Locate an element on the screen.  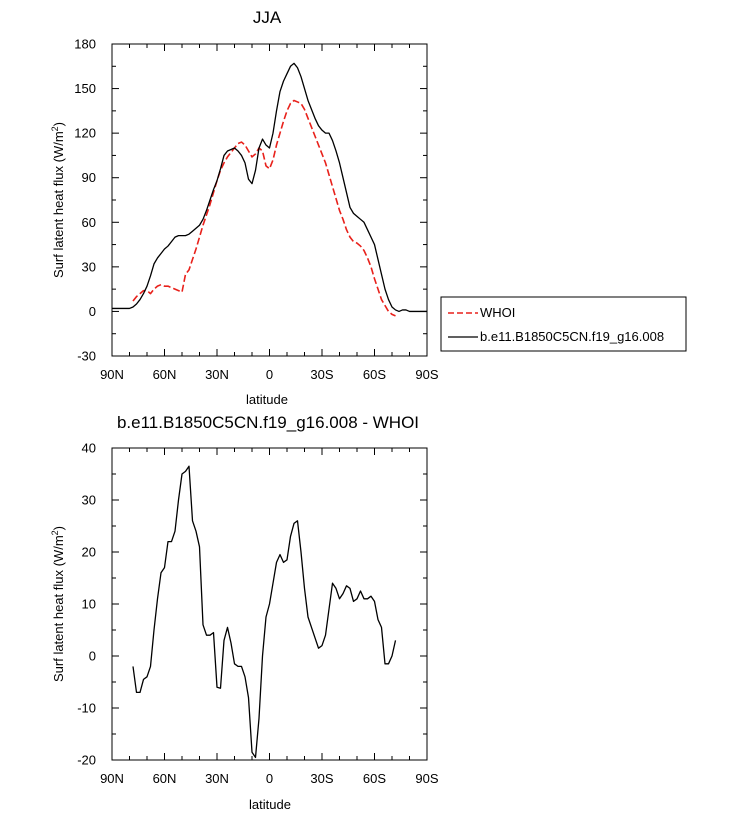
bottom-x-tick-label: 0 is located at coordinates (269, 778).